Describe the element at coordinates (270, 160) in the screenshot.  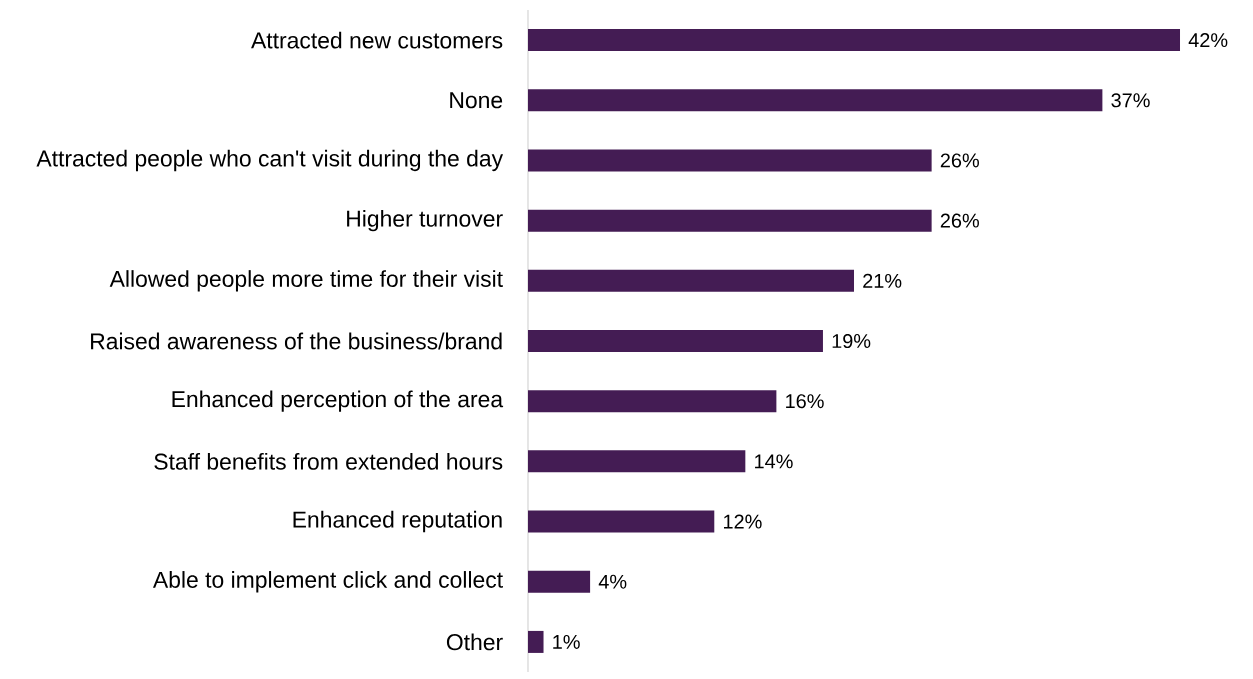
I see `y-tick-label: Attracted people who can't visit during the day` at that location.